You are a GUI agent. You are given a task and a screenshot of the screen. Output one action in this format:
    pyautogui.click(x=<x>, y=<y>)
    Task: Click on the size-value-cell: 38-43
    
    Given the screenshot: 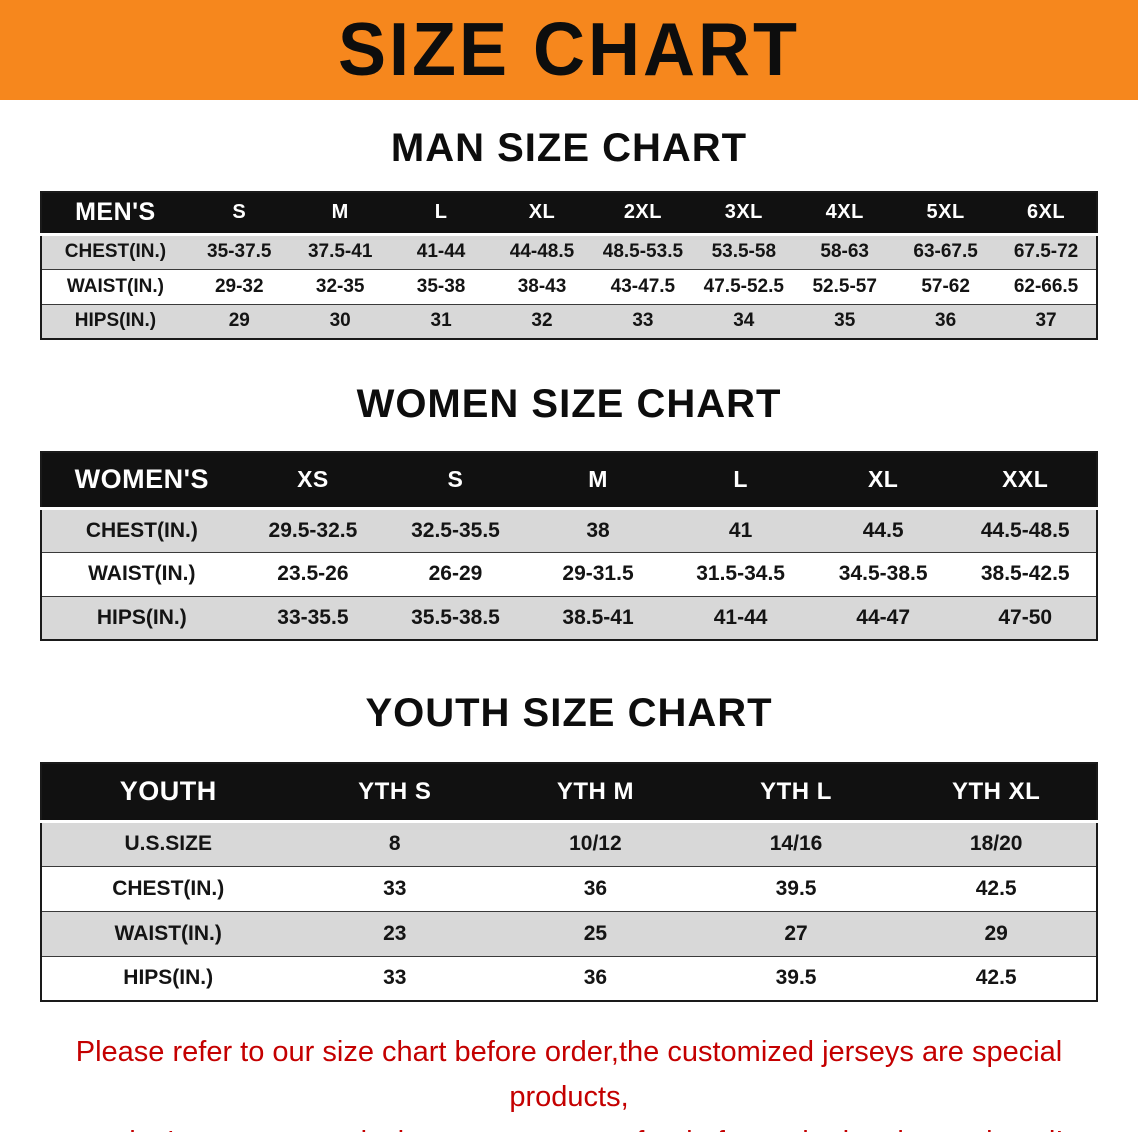 What is the action you would take?
    pyautogui.click(x=542, y=286)
    